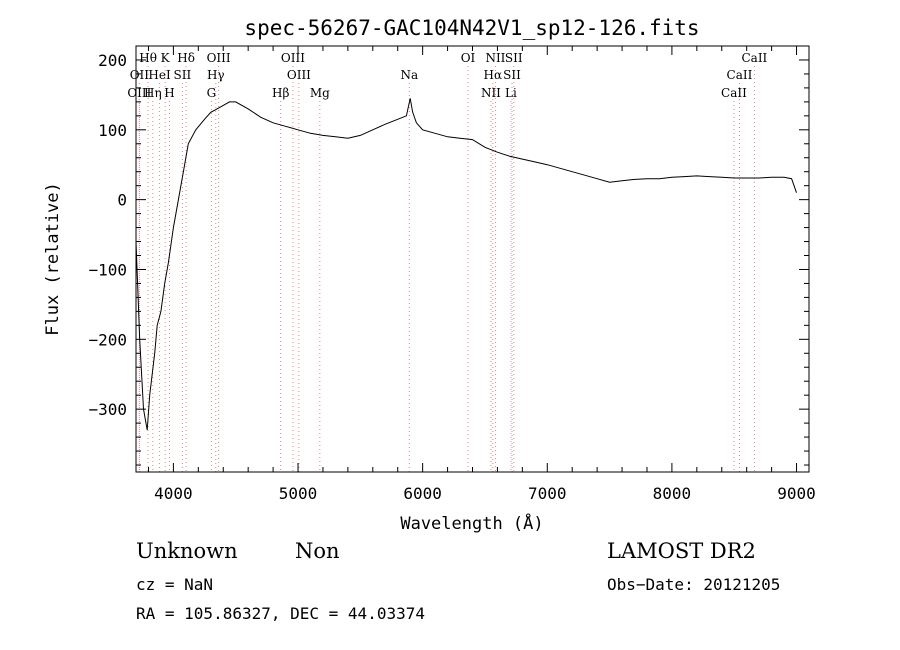 The width and height of the screenshot is (900, 650). I want to click on line-label: K, so click(166, 58).